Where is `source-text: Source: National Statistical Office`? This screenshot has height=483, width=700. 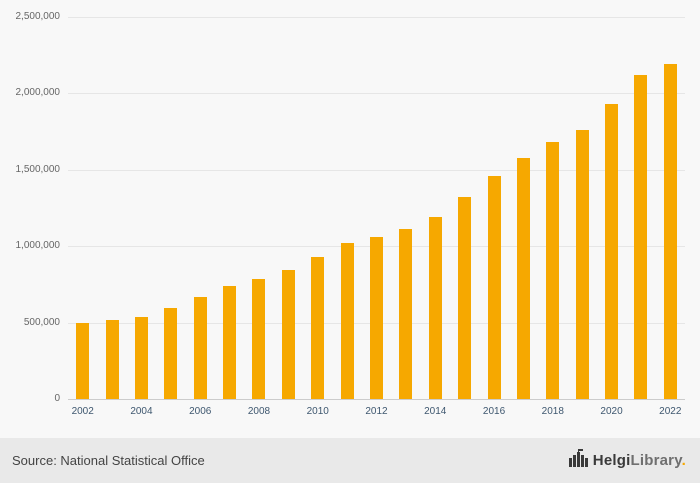 source-text: Source: National Statistical Office is located at coordinates (108, 460).